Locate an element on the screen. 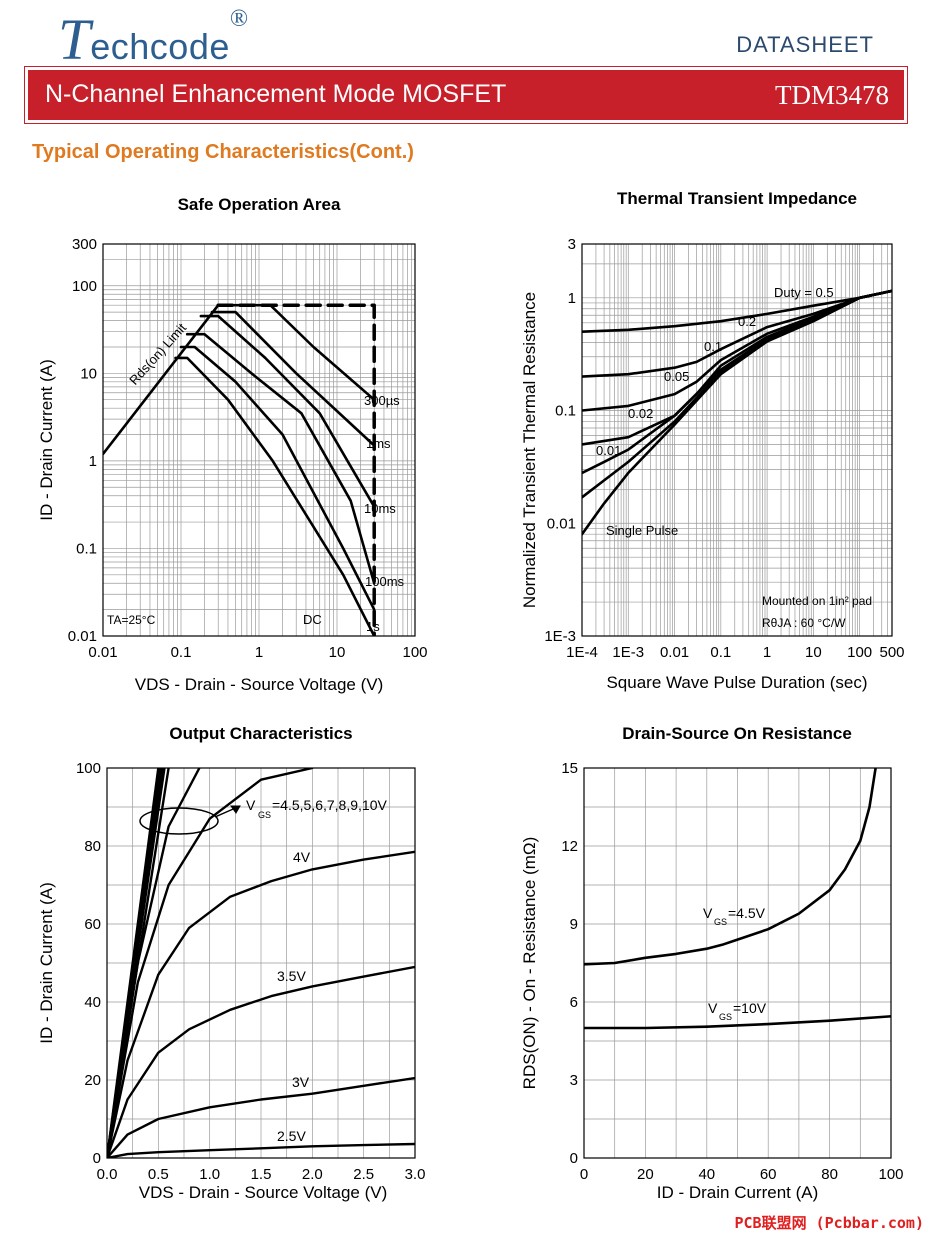  series-label-300us: 300µs is located at coordinates (382, 400).